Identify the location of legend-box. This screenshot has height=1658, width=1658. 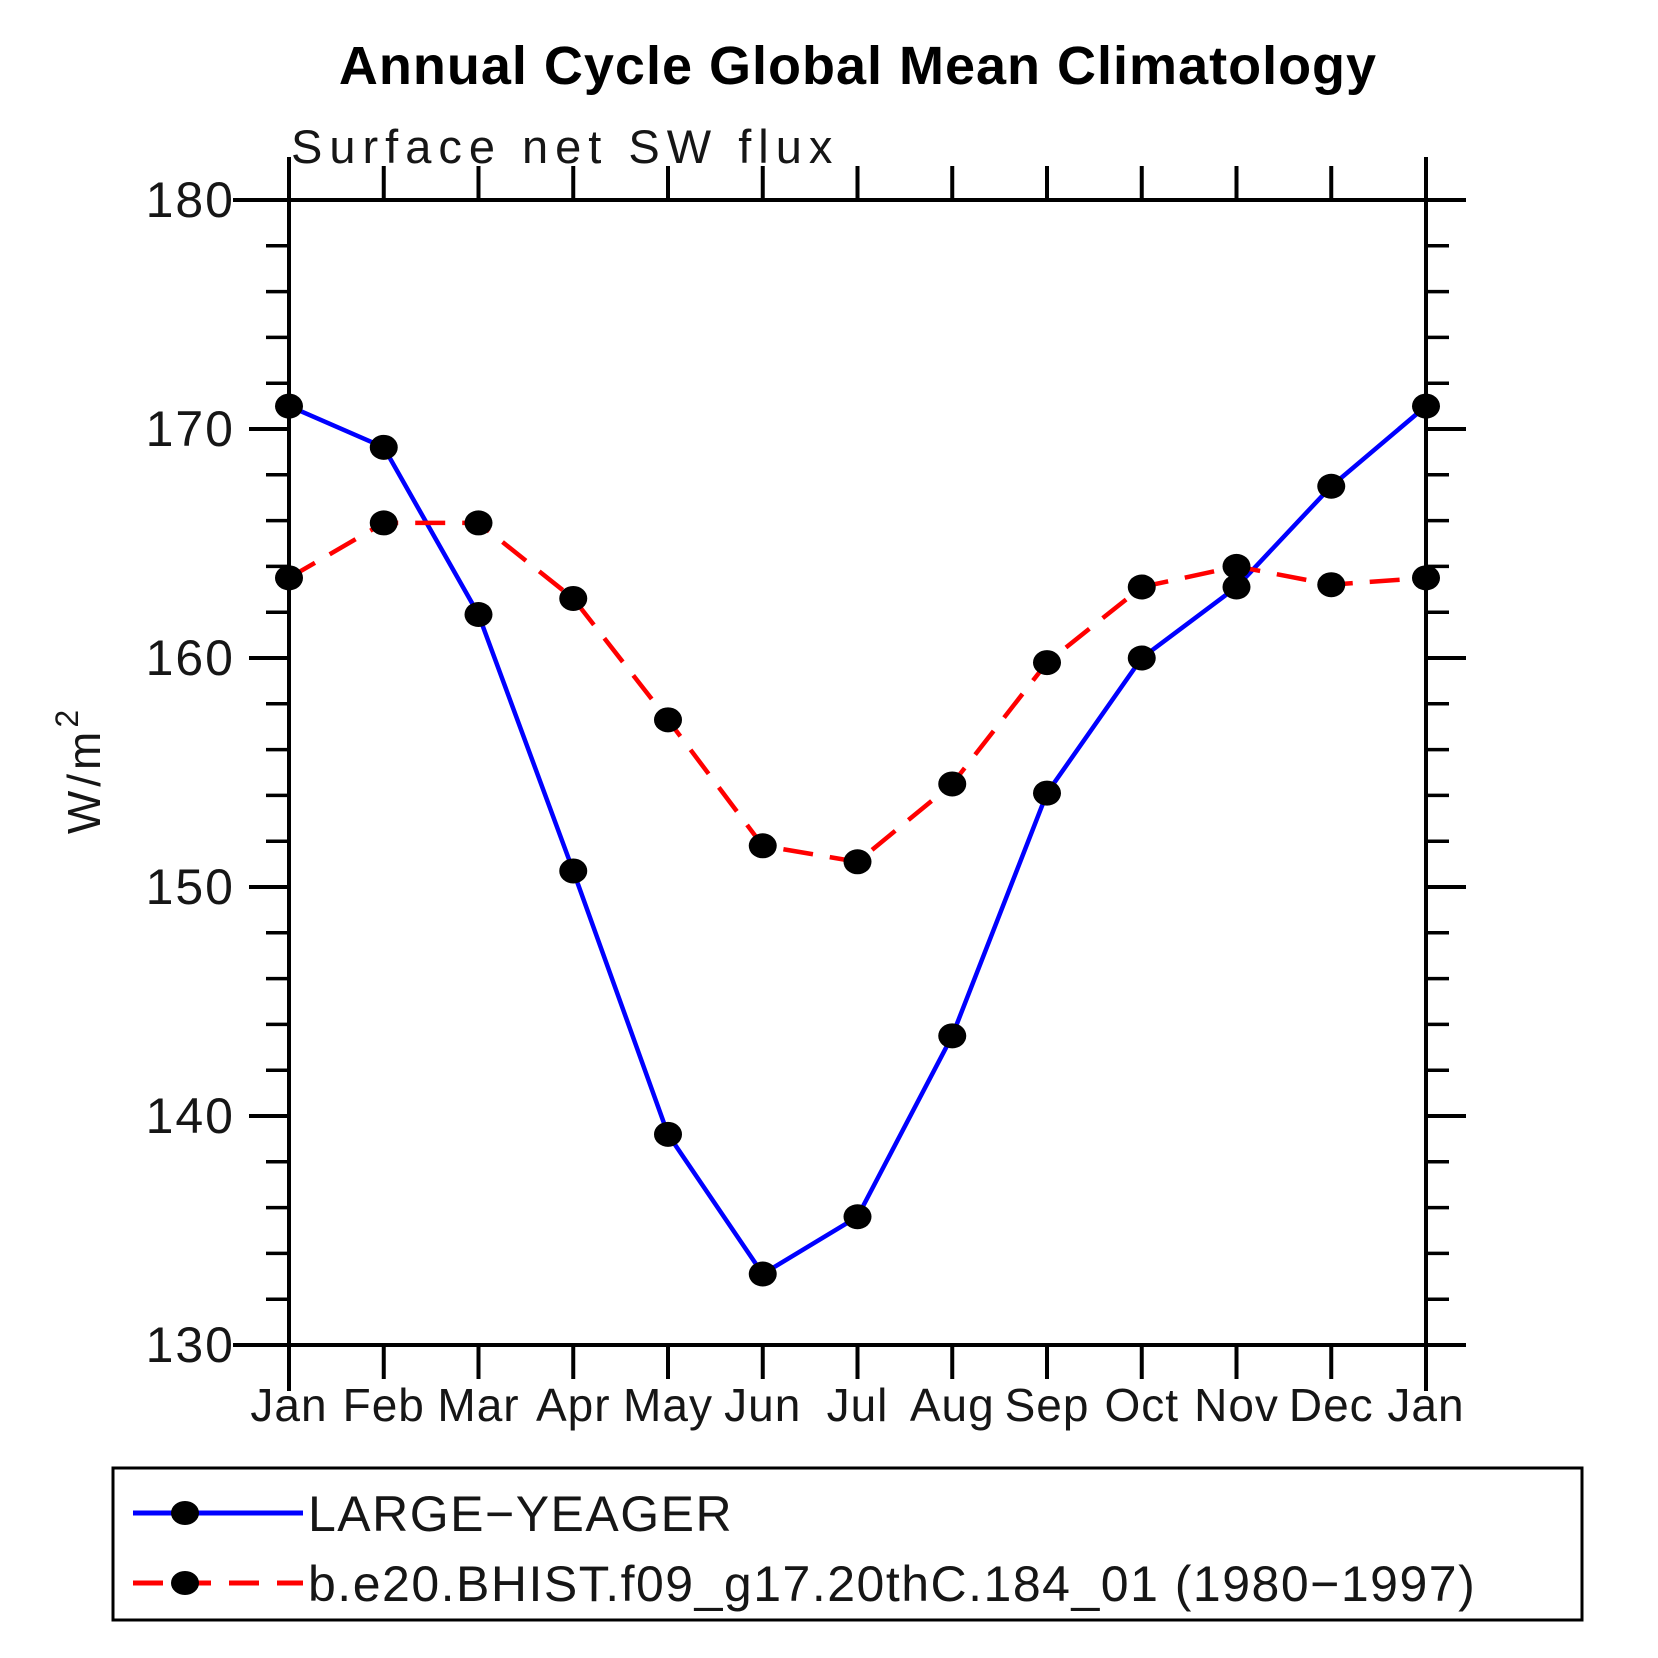
(847, 1544).